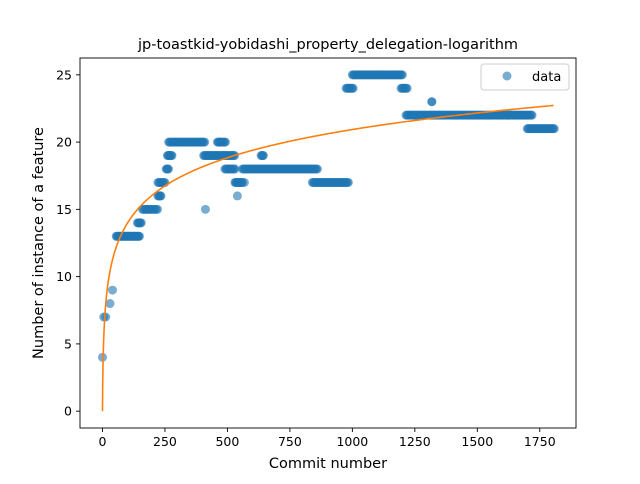  Describe the element at coordinates (290, 441) in the screenshot. I see `x-tick-label: 750` at that location.